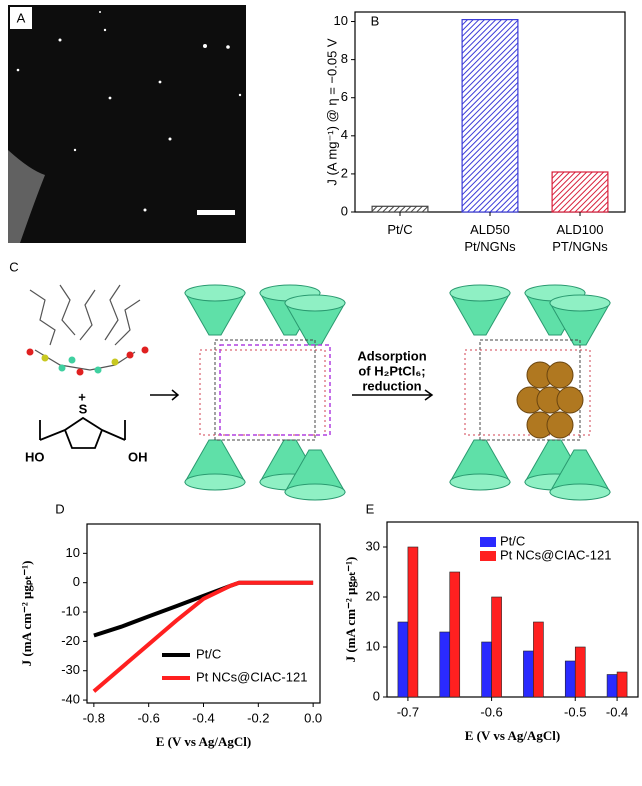  Describe the element at coordinates (512, 609) in the screenshot. I see `plot-frame` at that location.